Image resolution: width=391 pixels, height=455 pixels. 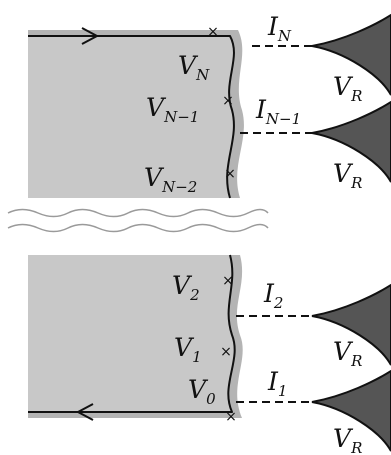 What do you see at coordinates (89, 36) in the screenshot?
I see `arrow-right-icon` at bounding box center [89, 36].